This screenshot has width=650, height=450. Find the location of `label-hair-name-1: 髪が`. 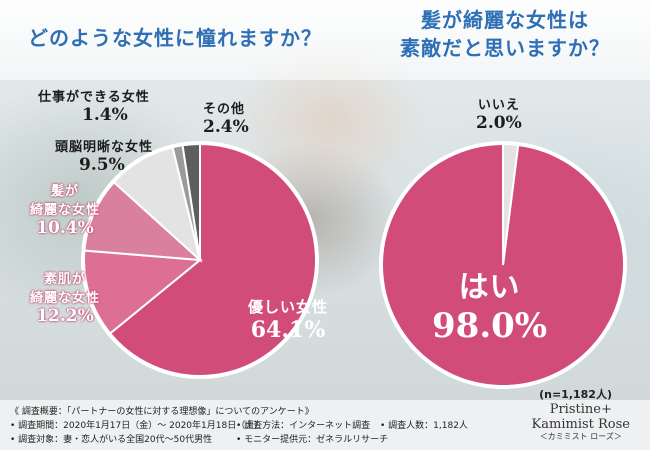

label-hair-name-1: 髪が is located at coordinates (65, 191).